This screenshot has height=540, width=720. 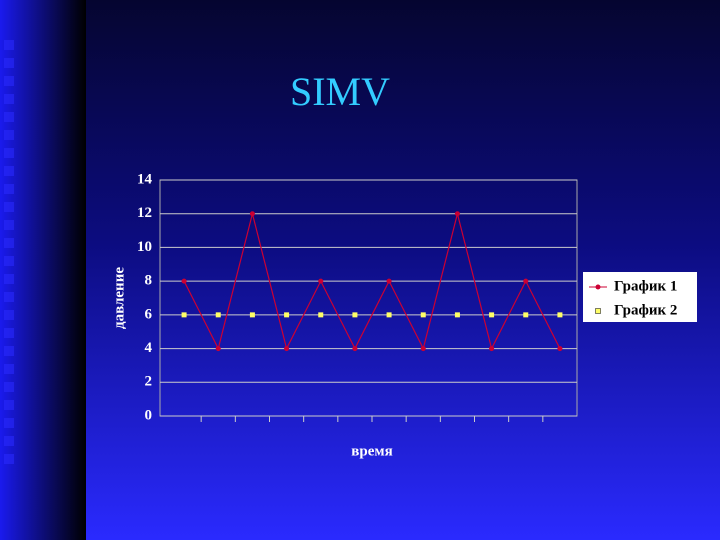 What do you see at coordinates (119, 298) in the screenshot?
I see `y-axis-label: давление` at bounding box center [119, 298].